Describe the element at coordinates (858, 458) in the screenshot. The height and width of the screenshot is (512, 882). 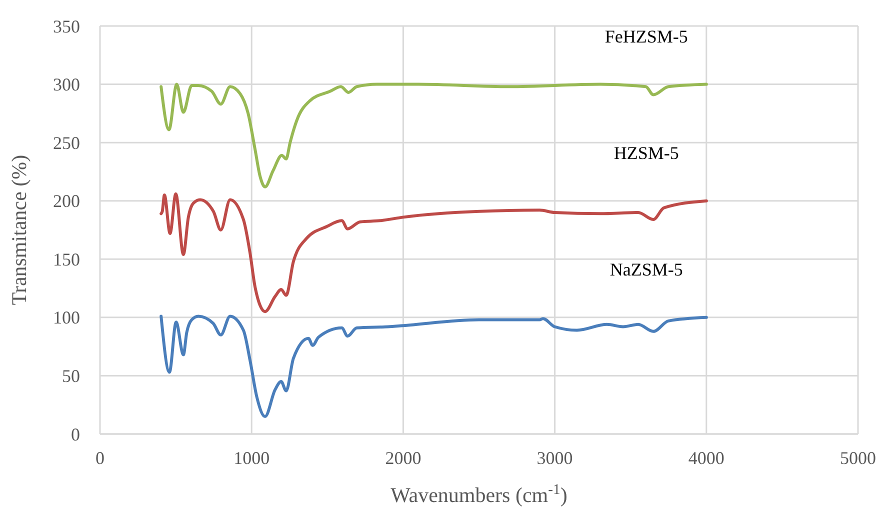
I see `x-tick-label: 5000` at that location.